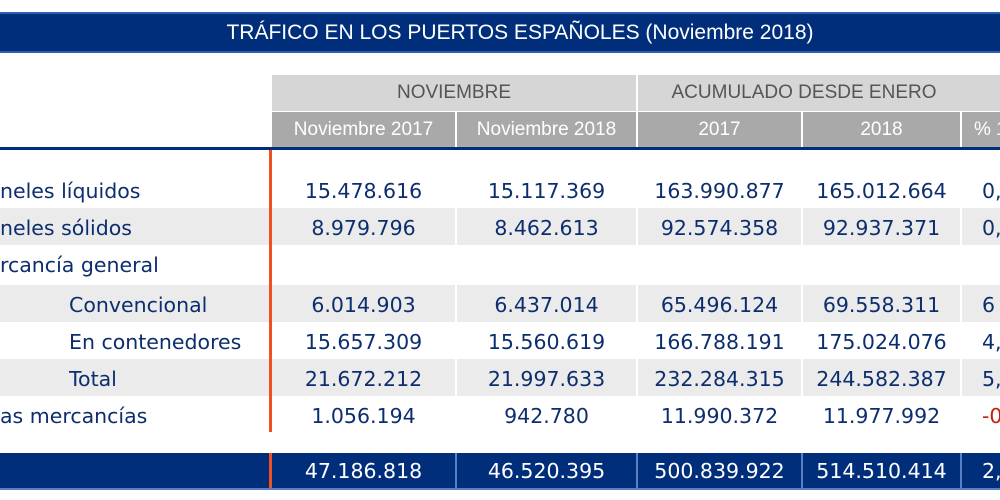  Describe the element at coordinates (991, 416) in the screenshot. I see `row-value: -0` at that location.